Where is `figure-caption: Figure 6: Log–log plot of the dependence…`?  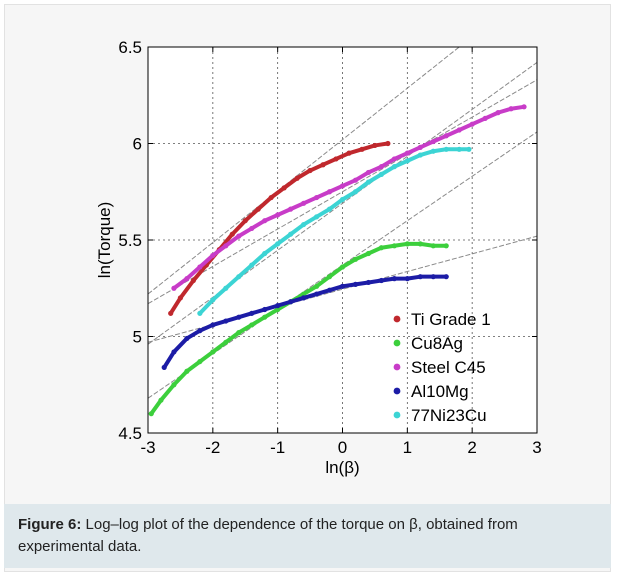 figure-caption: Figure 6: Log–log plot of the dependence… is located at coordinates (307, 536).